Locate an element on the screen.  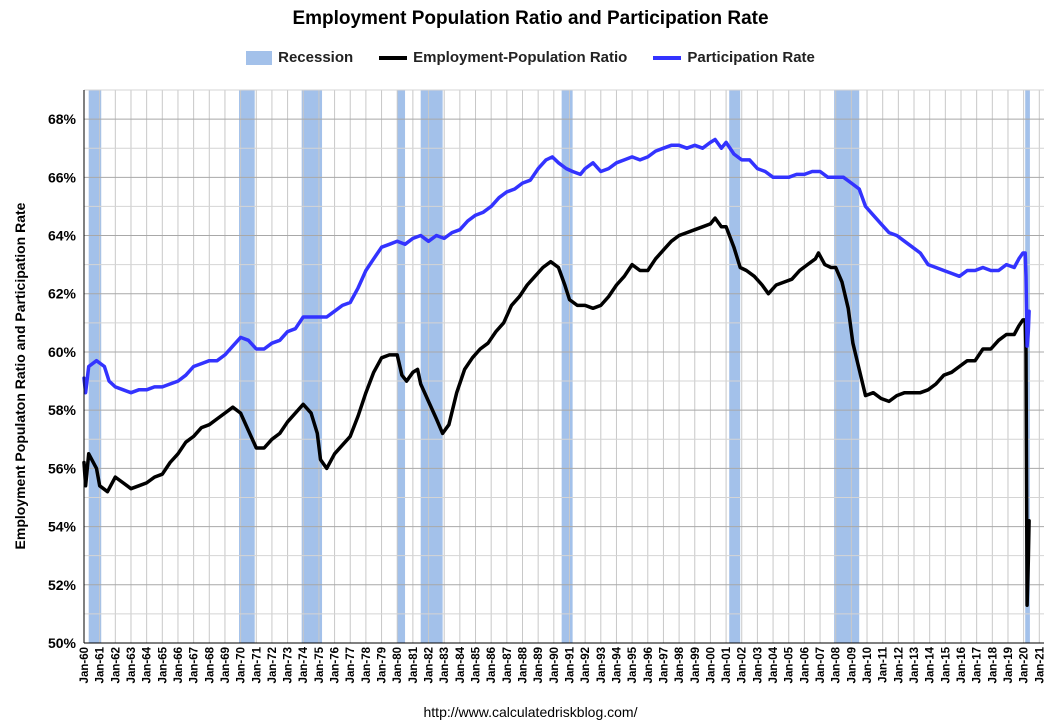
x-tick-label: Jan-77 is located at coordinates (351, 665).